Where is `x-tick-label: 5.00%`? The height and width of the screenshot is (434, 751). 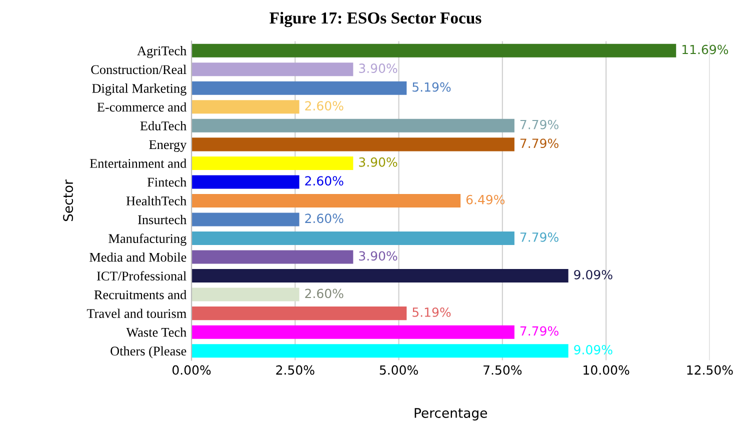
x-tick-label: 5.00% is located at coordinates (399, 370).